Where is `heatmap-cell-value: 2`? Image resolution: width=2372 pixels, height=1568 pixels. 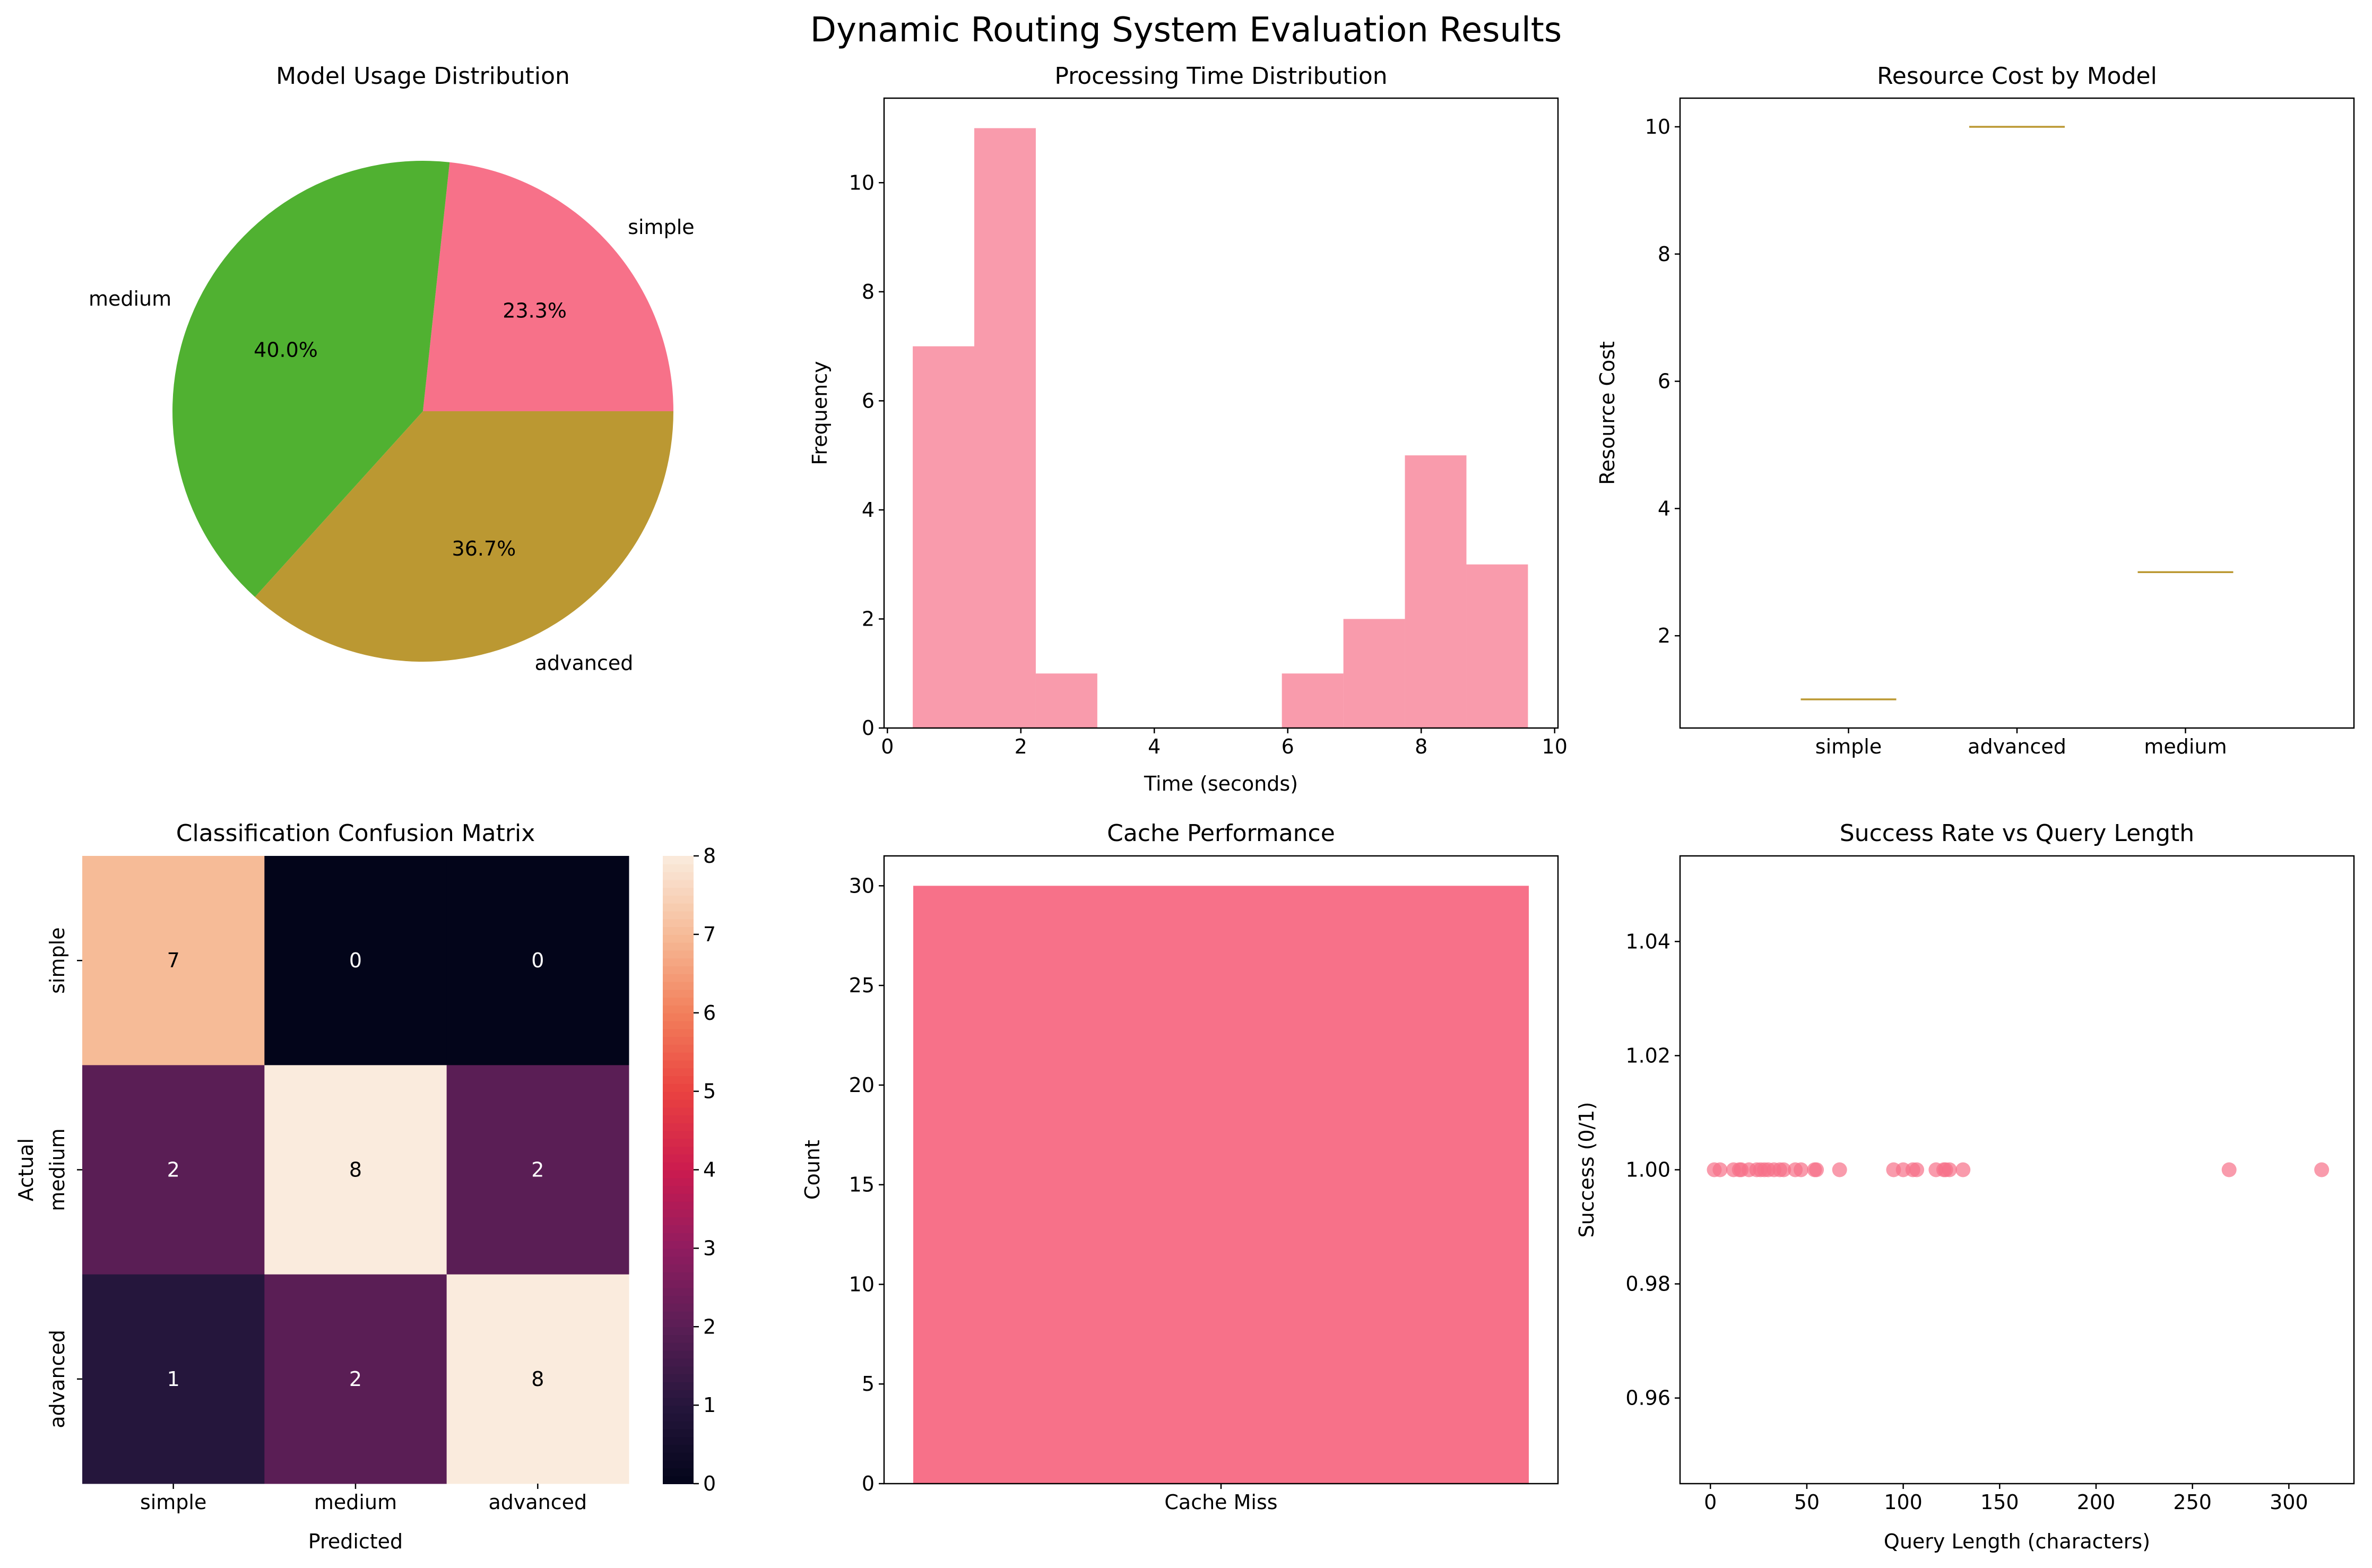 heatmap-cell-value: 2 is located at coordinates (355, 1379).